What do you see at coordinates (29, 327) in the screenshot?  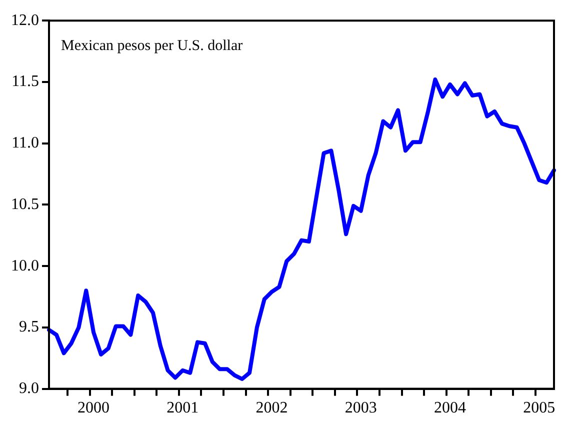 I see `y-tick-label: 9.5` at bounding box center [29, 327].